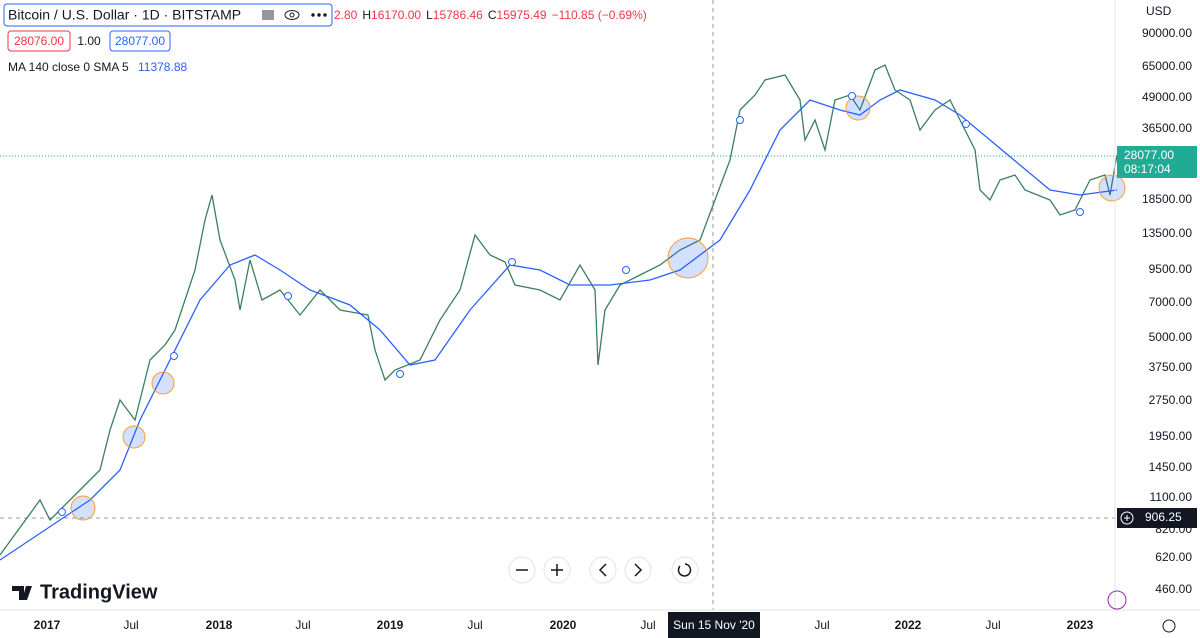 This screenshot has height=638, width=1200. Describe the element at coordinates (1167, 128) in the screenshot. I see `price-label: 36500.00` at that location.